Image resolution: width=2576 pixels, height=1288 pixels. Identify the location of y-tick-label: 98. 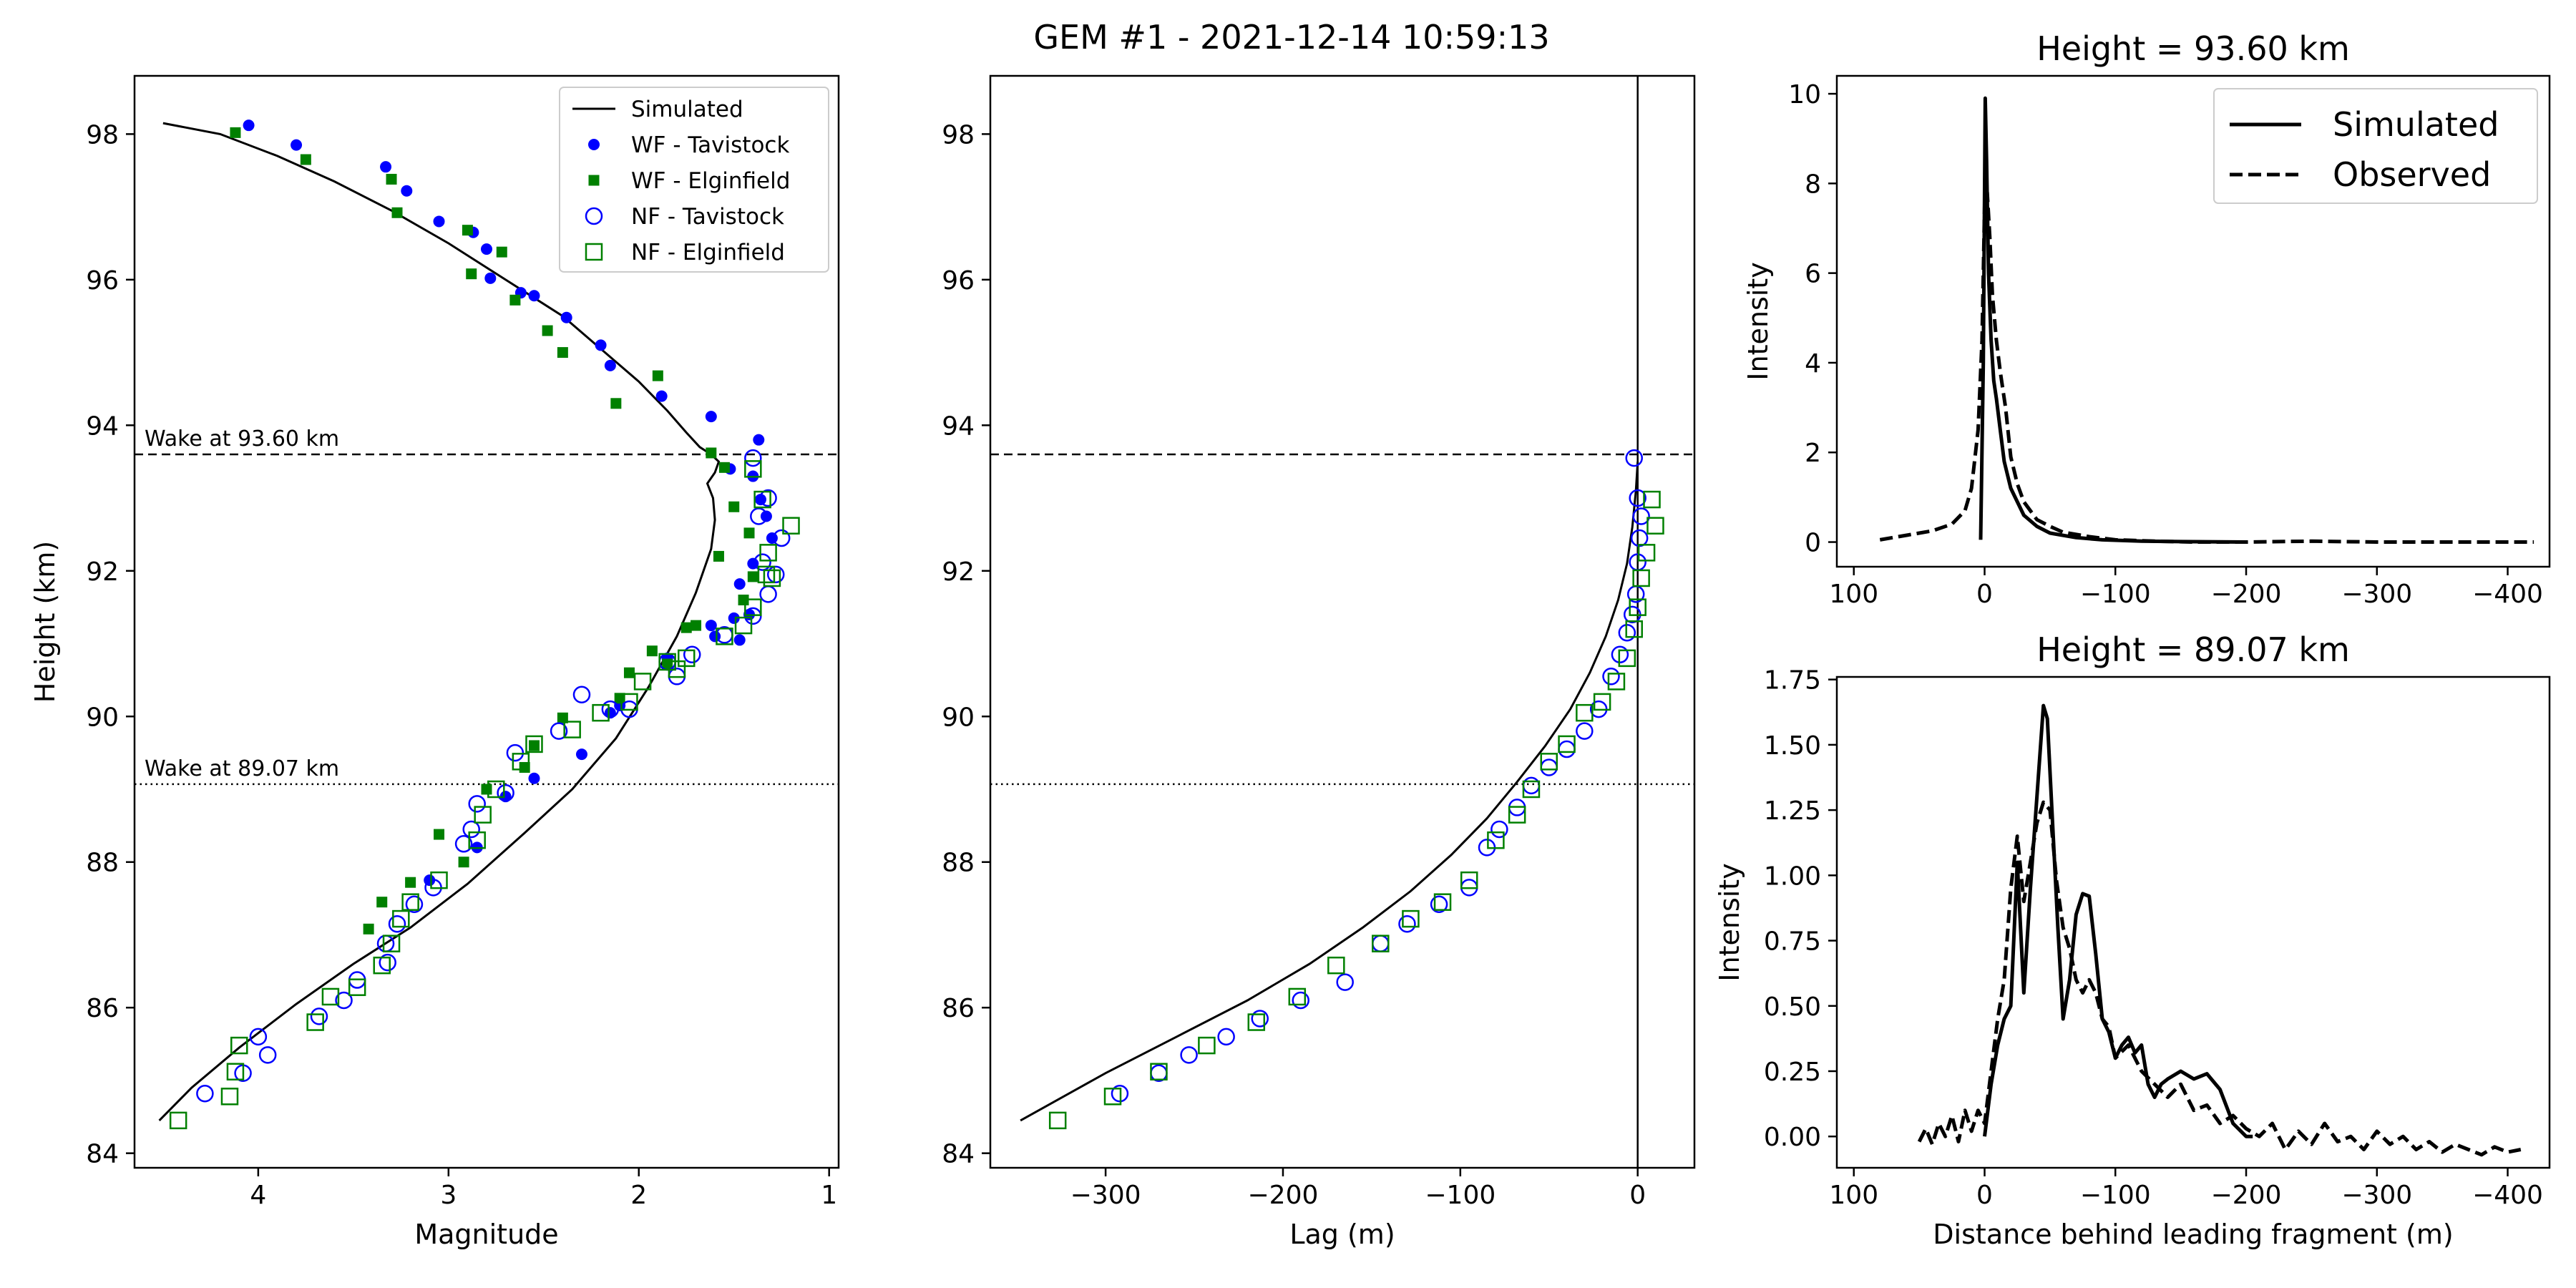
(102, 135).